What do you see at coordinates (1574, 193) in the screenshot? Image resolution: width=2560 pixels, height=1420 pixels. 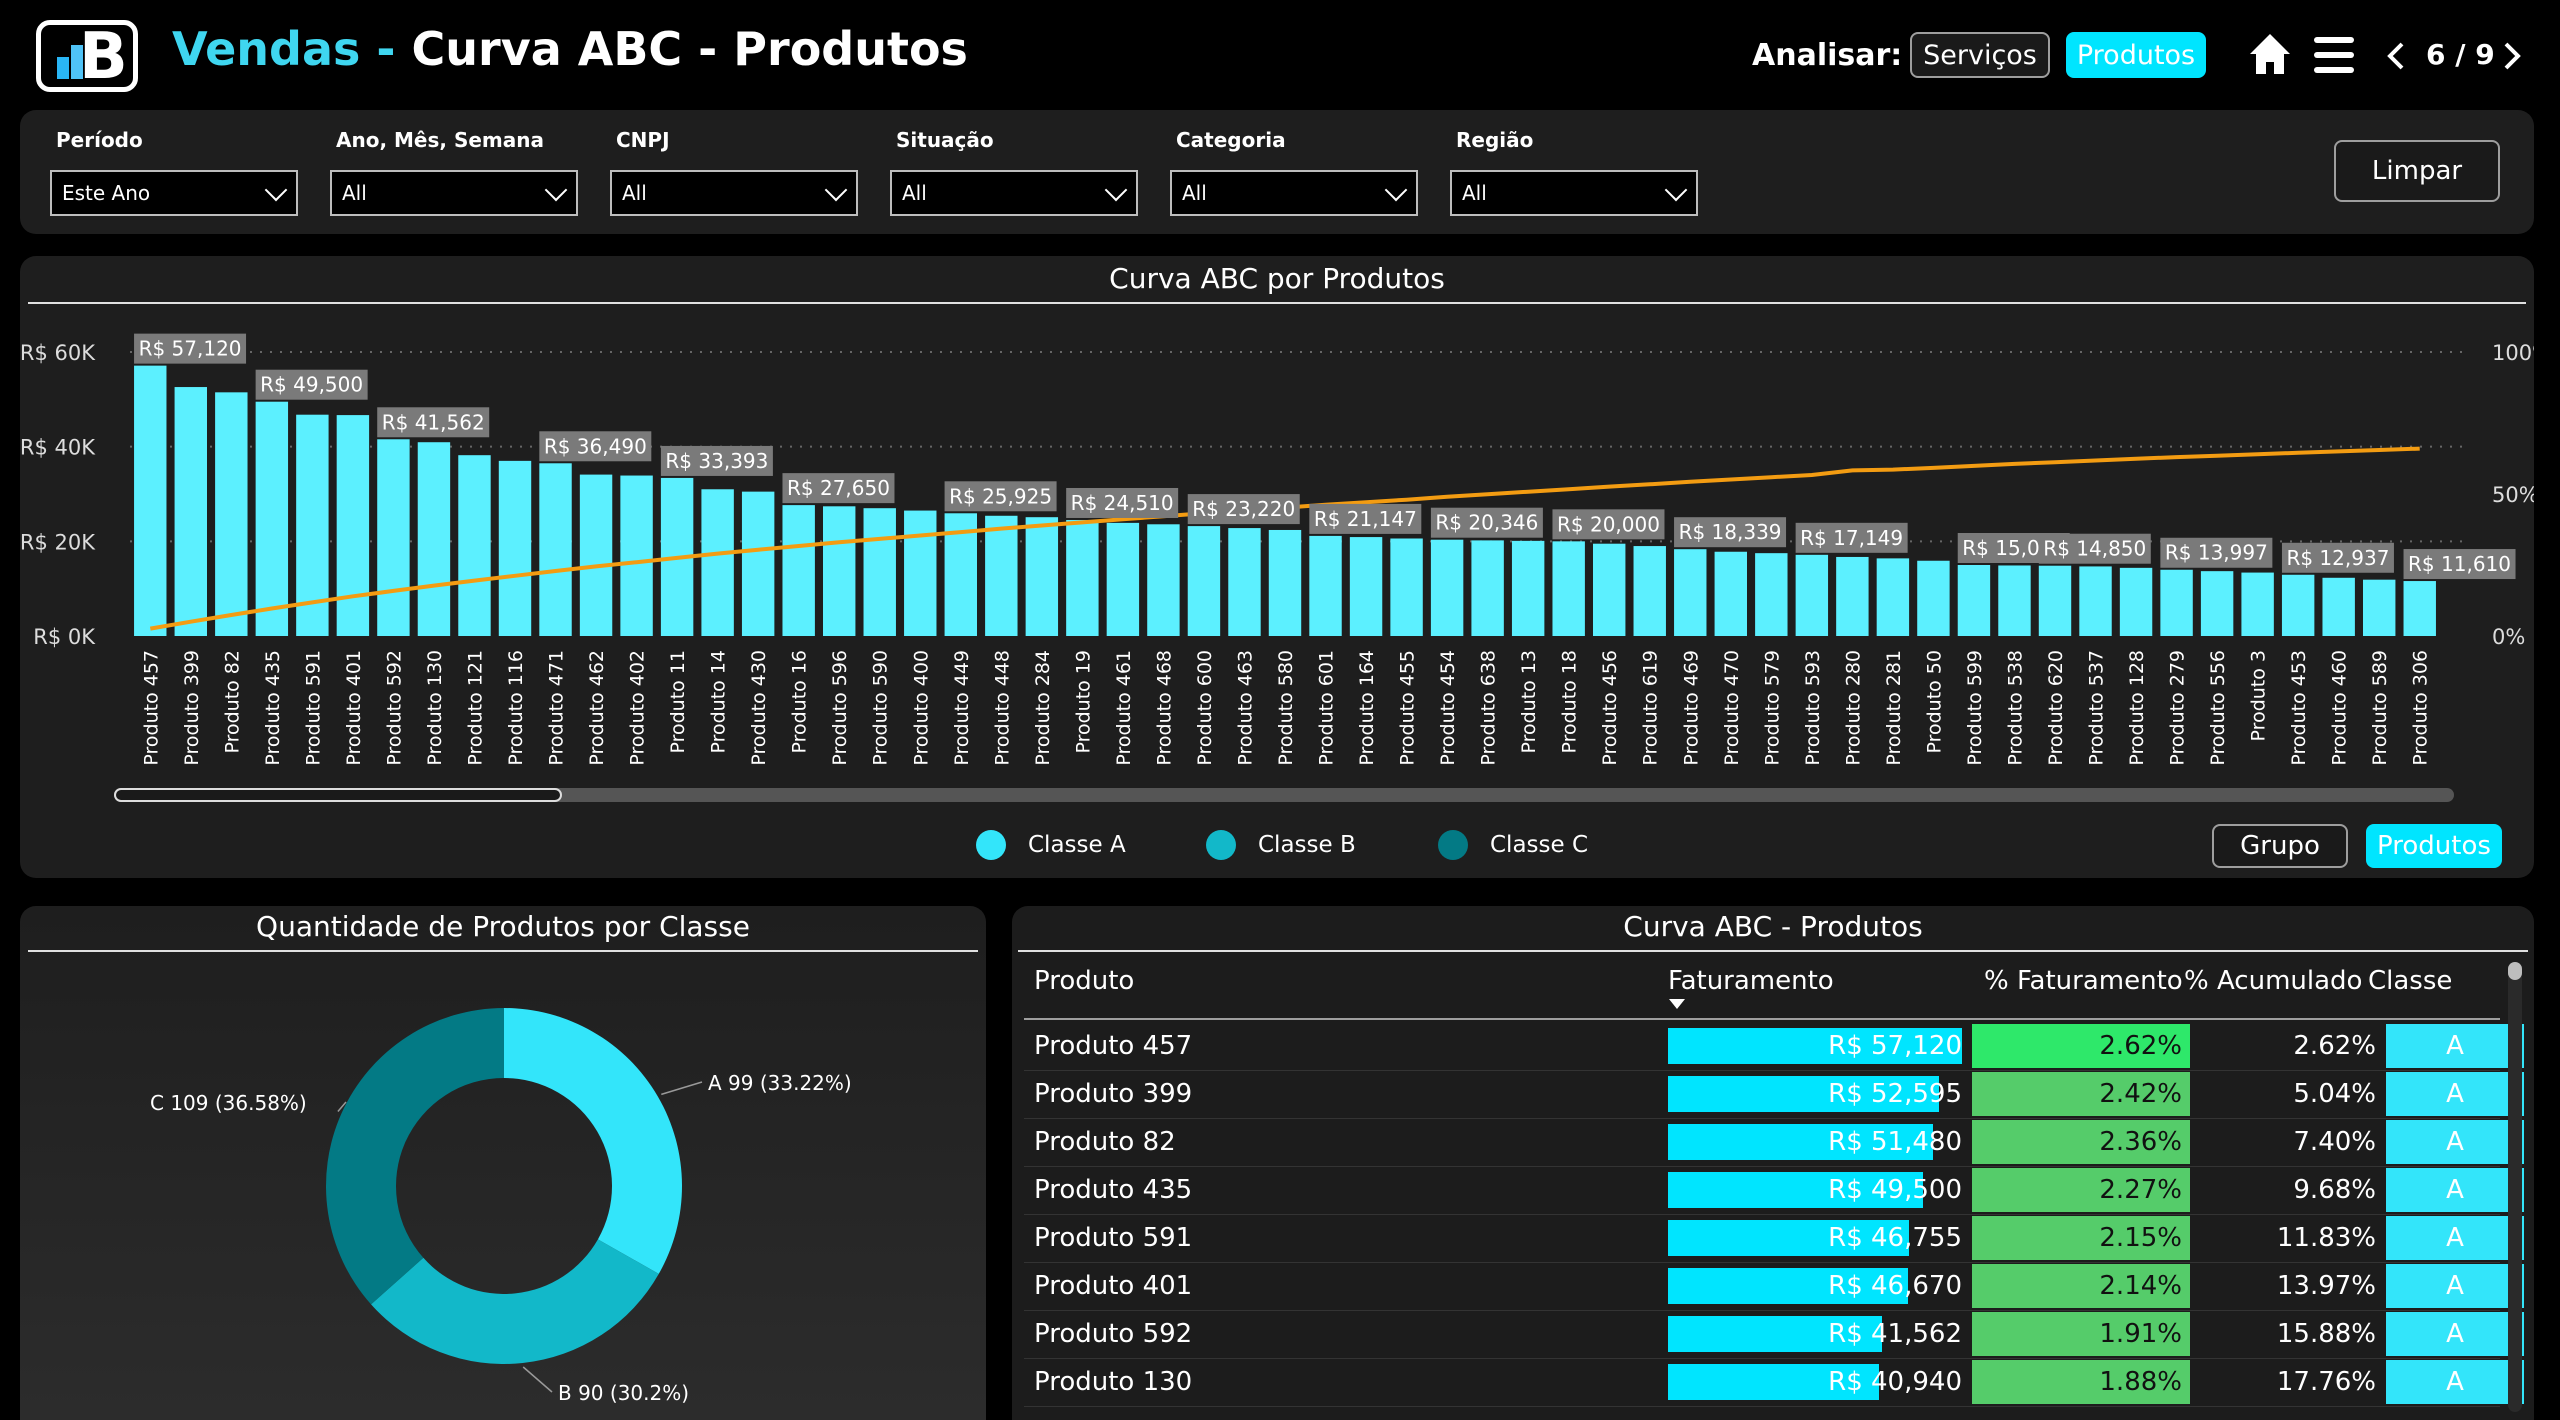 I see `filter-select-5: All` at bounding box center [1574, 193].